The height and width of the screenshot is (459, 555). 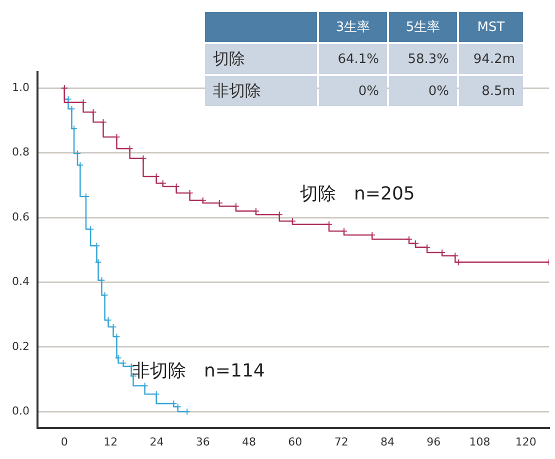 I want to click on x-tick-label: 120, so click(x=525, y=441).